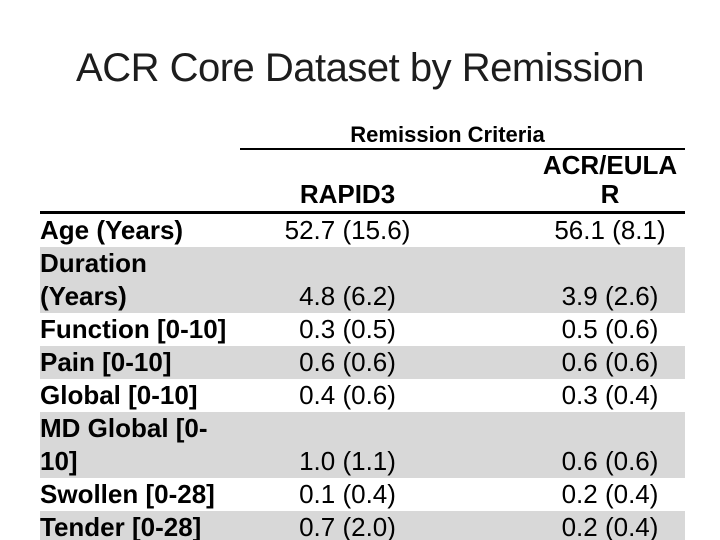  What do you see at coordinates (340, 181) in the screenshot?
I see `column-header-rapid3: RAPID3` at bounding box center [340, 181].